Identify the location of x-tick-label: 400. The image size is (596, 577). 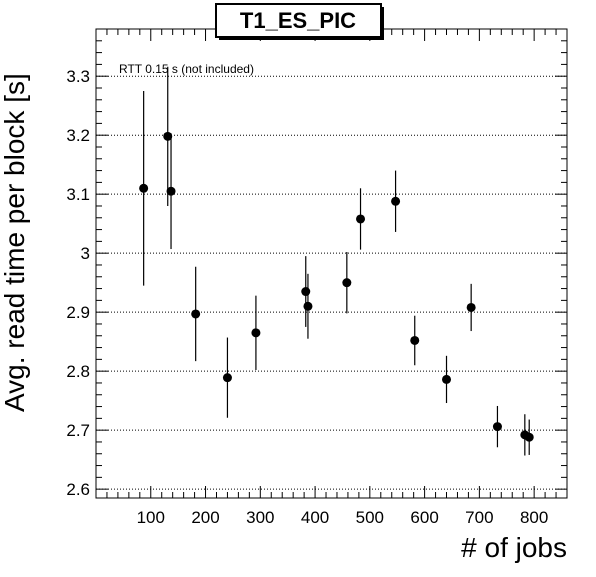
(315, 517).